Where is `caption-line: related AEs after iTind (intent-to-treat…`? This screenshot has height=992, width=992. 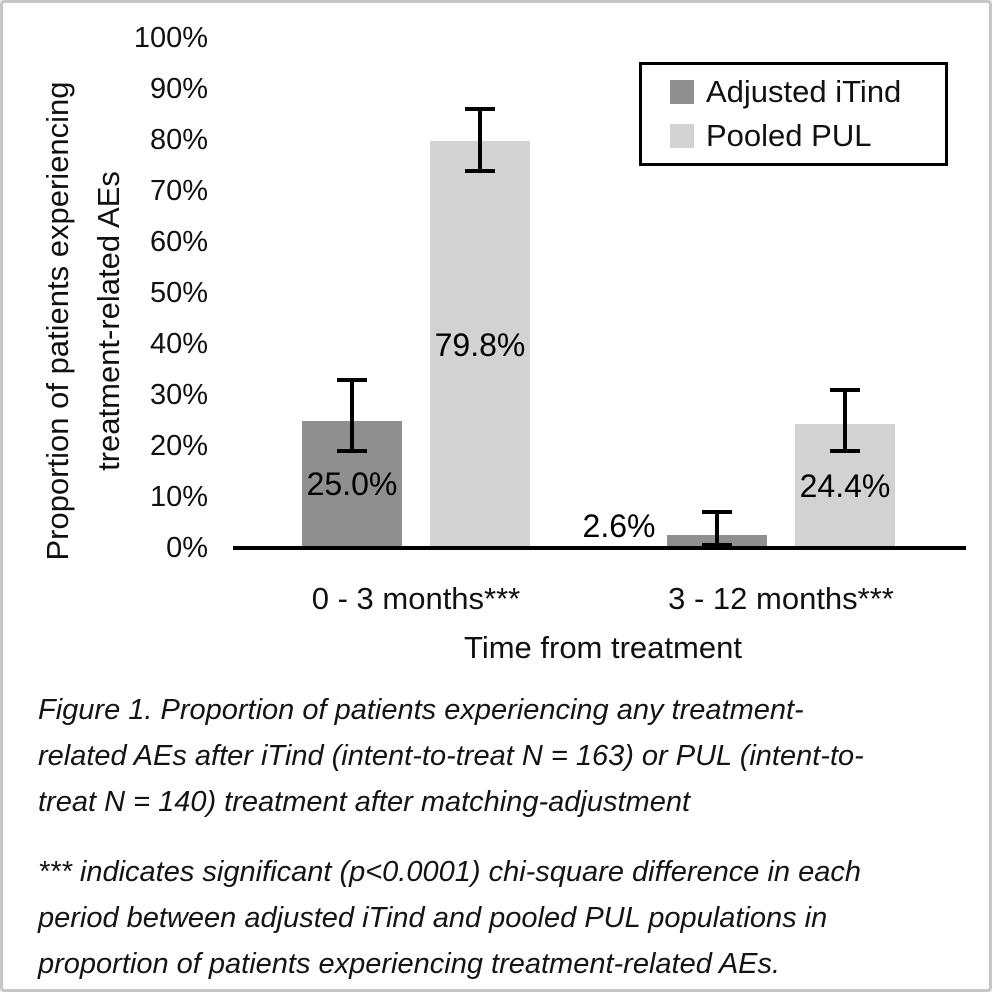 caption-line: related AEs after iTind (intent-to-treat… is located at coordinates (451, 756).